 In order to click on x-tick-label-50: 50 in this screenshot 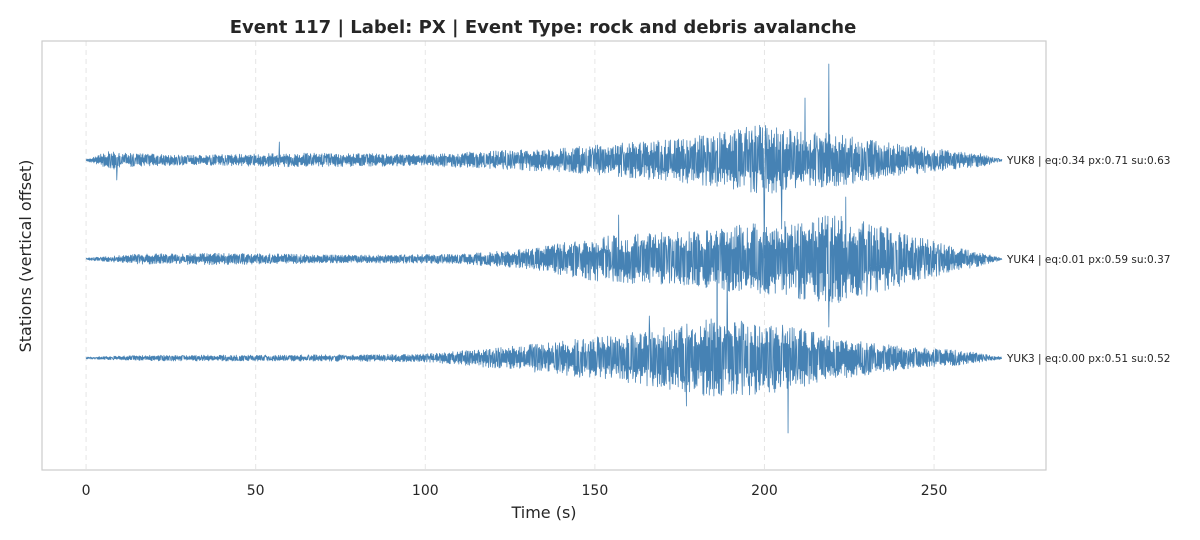, I will do `click(256, 491)`.